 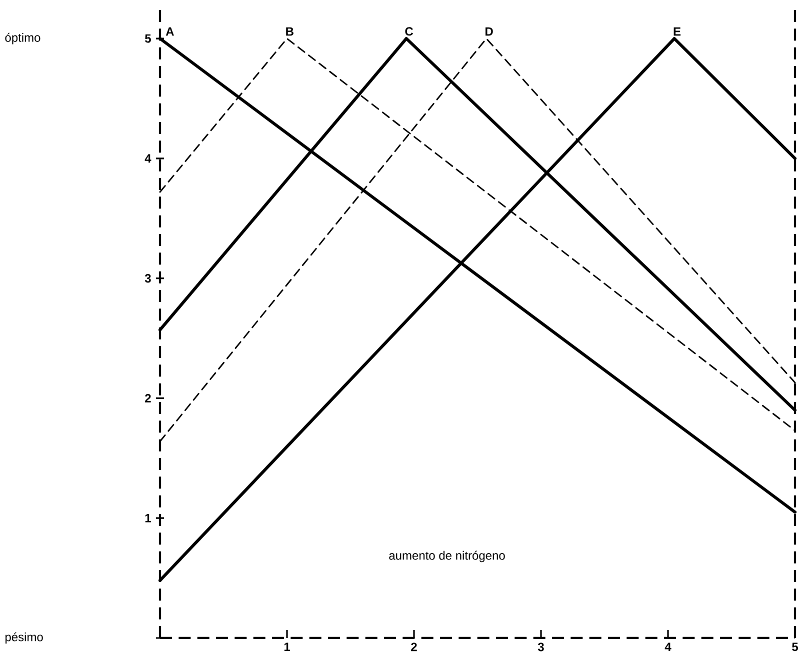 I want to click on text: óptimo, so click(x=22, y=38).